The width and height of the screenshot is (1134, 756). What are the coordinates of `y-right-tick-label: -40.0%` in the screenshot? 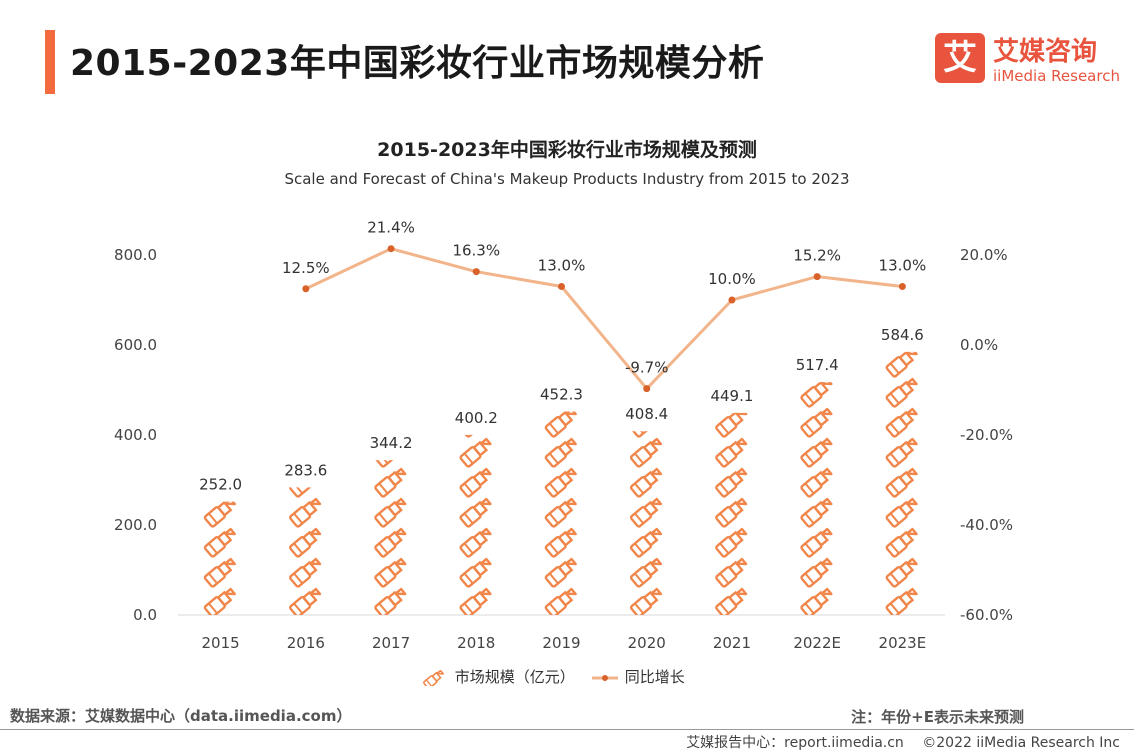 It's located at (986, 525).